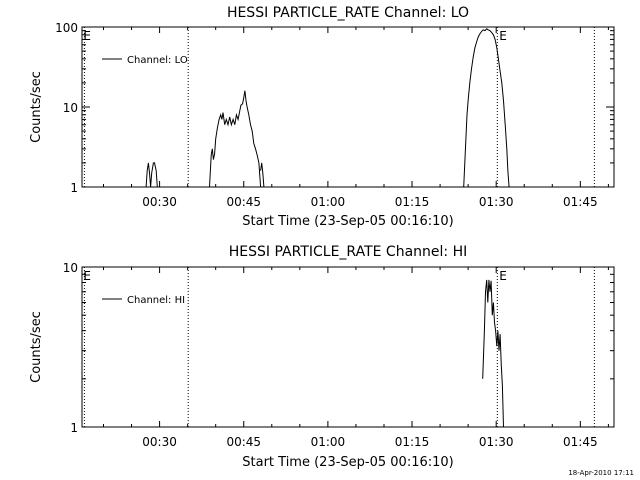 This screenshot has height=480, width=640. I want to click on panel2-chart-title: HESSI PARTICLE_RATE Channel: HI, so click(348, 252).